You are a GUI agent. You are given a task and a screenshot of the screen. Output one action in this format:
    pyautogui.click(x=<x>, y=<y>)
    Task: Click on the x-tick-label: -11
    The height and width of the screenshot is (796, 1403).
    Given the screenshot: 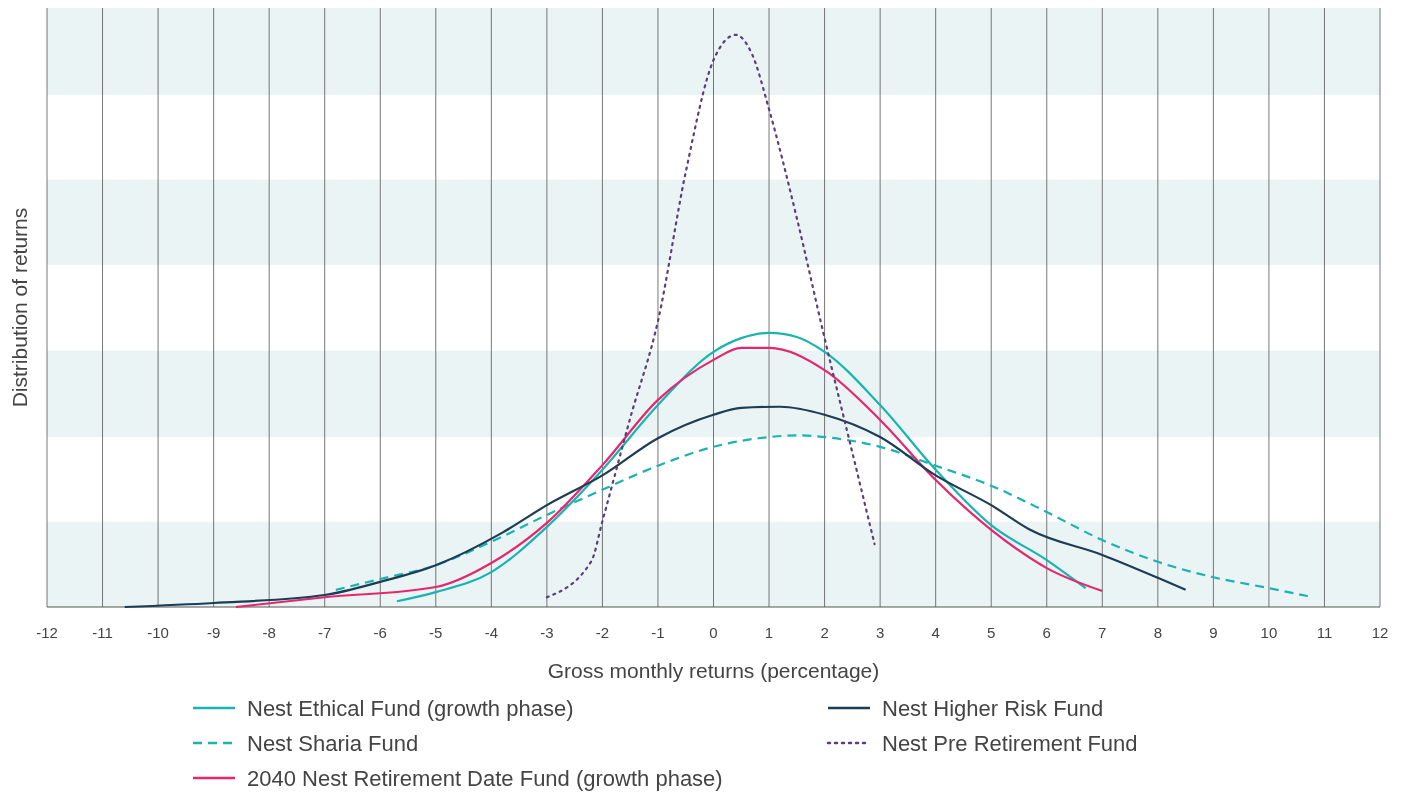 What is the action you would take?
    pyautogui.click(x=102, y=632)
    